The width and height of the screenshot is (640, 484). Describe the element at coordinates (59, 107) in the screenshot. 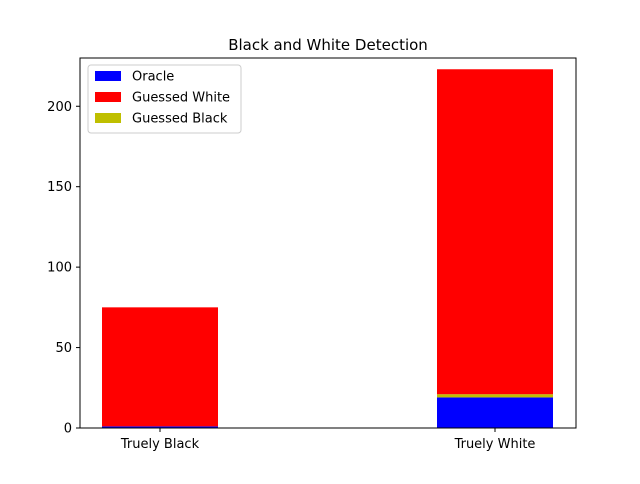

I see `y-tick-label: 200` at that location.